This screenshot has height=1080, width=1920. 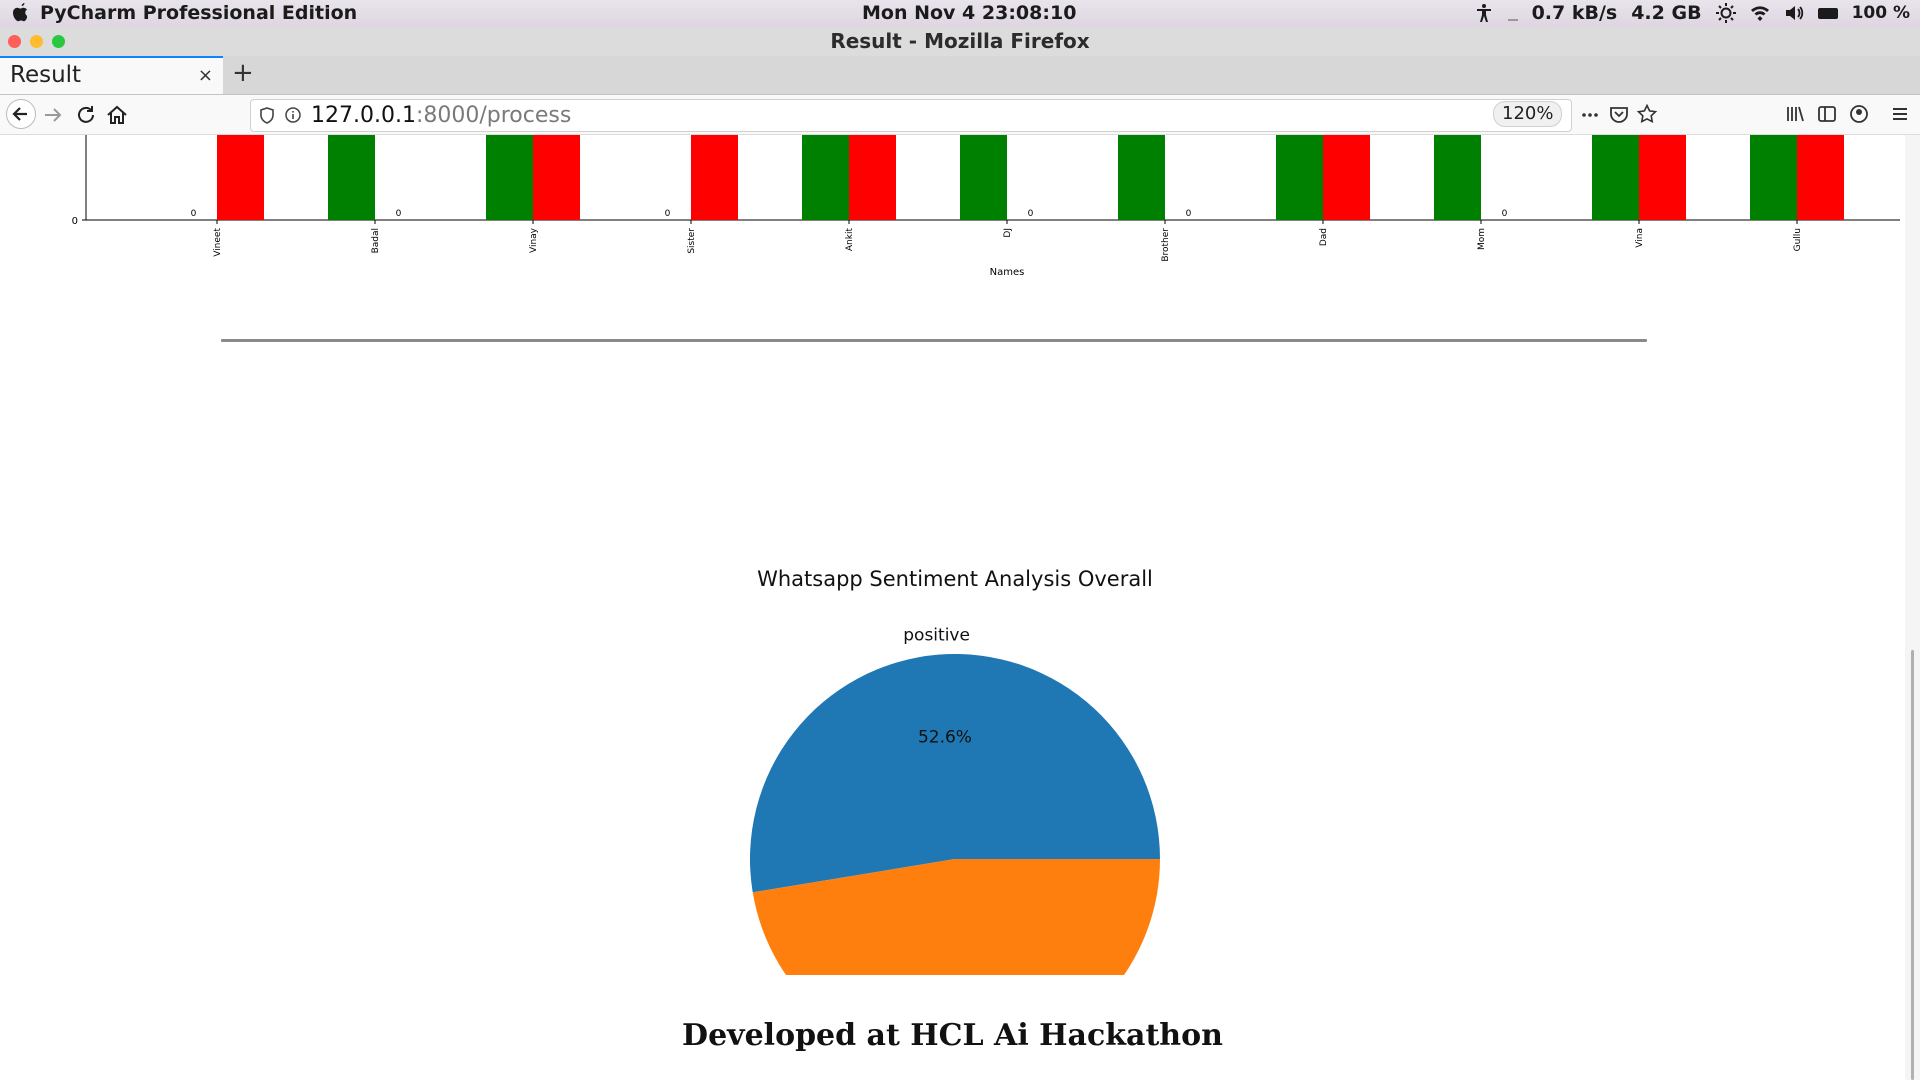 What do you see at coordinates (267, 115) in the screenshot?
I see `tracking-shield-icon` at bounding box center [267, 115].